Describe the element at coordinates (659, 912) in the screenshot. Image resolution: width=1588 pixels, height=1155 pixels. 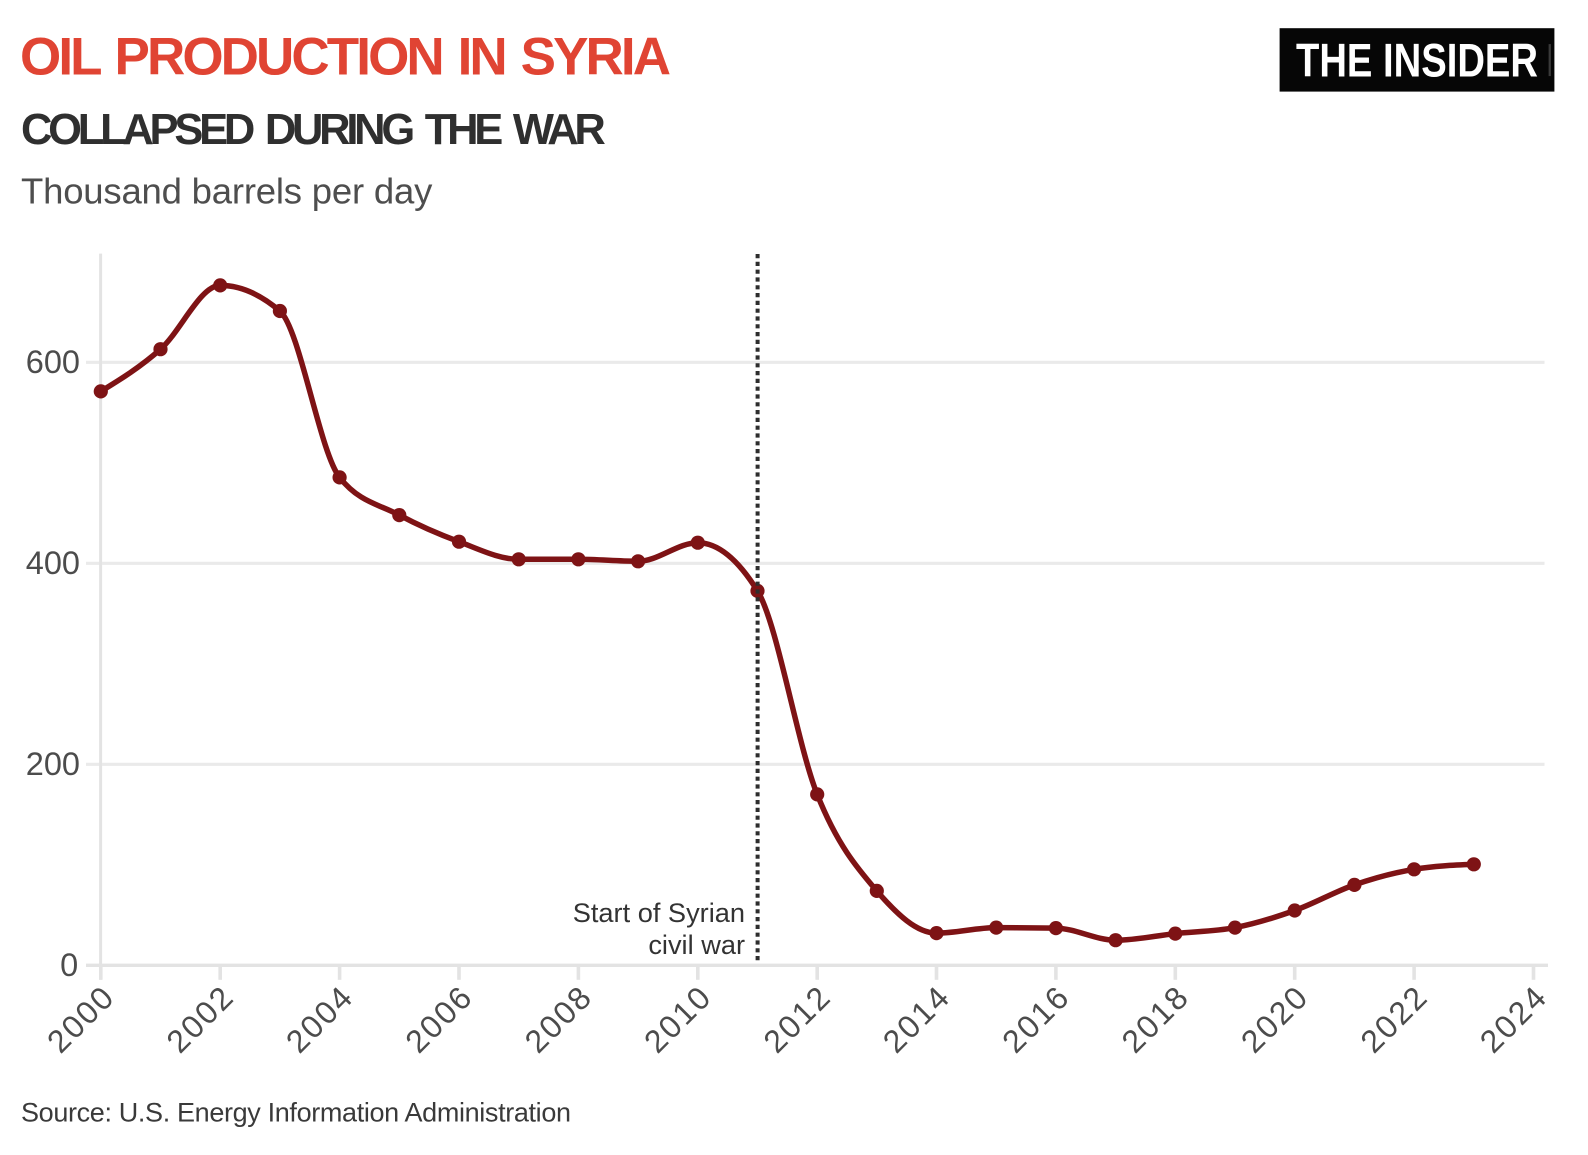
I see `svg-text: Start of Syrian` at that location.